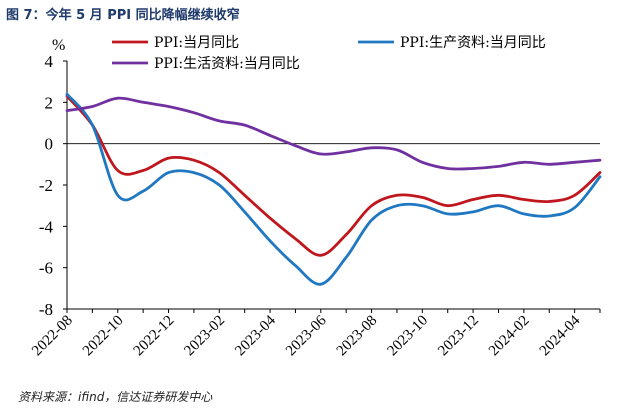  Describe the element at coordinates (52, 336) in the screenshot. I see `x-tick-label: 2022-08` at that location.